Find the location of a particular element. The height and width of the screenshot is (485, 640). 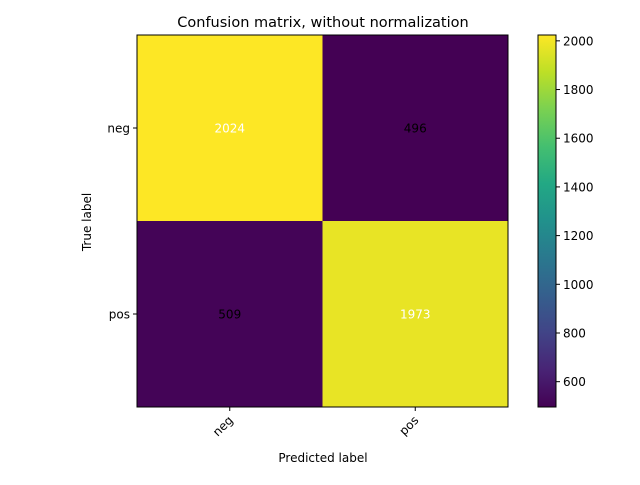

colorbar-tick-label: 1000 is located at coordinates (578, 285).